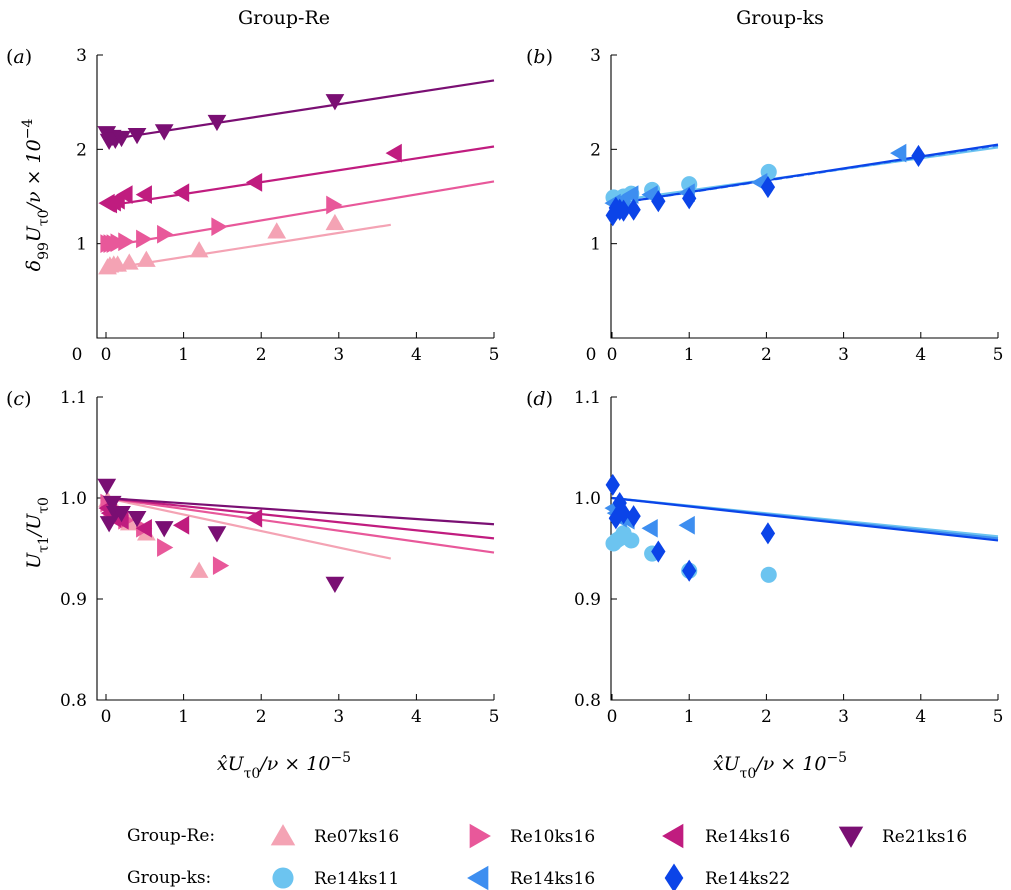 The width and height of the screenshot is (1011, 890). What do you see at coordinates (780, 766) in the screenshot?
I see `x-axis-label-right: x̂Uτ0/ν × 10−5` at bounding box center [780, 766].